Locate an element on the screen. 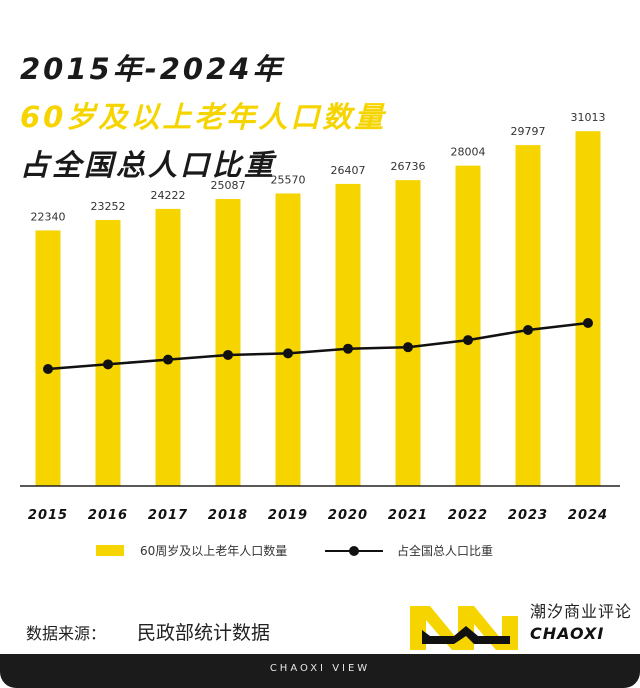 This screenshot has width=640, height=688. bar-value-label-2017: 24222 is located at coordinates (168, 195).